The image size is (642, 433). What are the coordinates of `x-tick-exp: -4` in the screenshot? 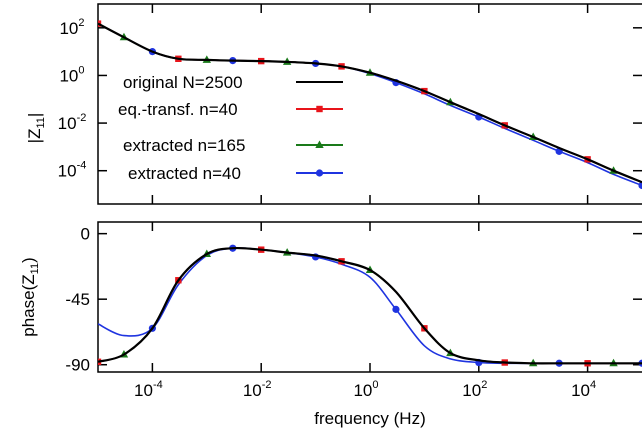 It's located at (158, 385).